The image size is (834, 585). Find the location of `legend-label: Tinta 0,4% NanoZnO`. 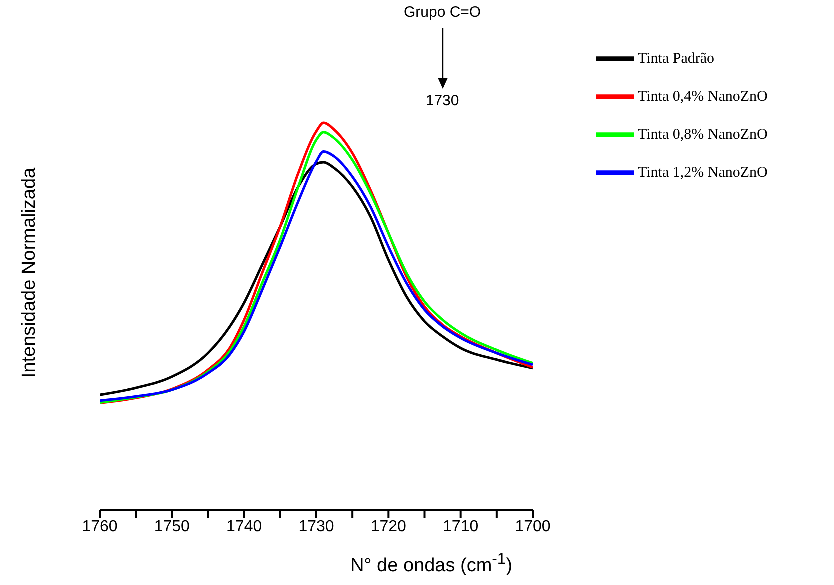

legend-label: Tinta 0,4% NanoZnO is located at coordinates (703, 97).